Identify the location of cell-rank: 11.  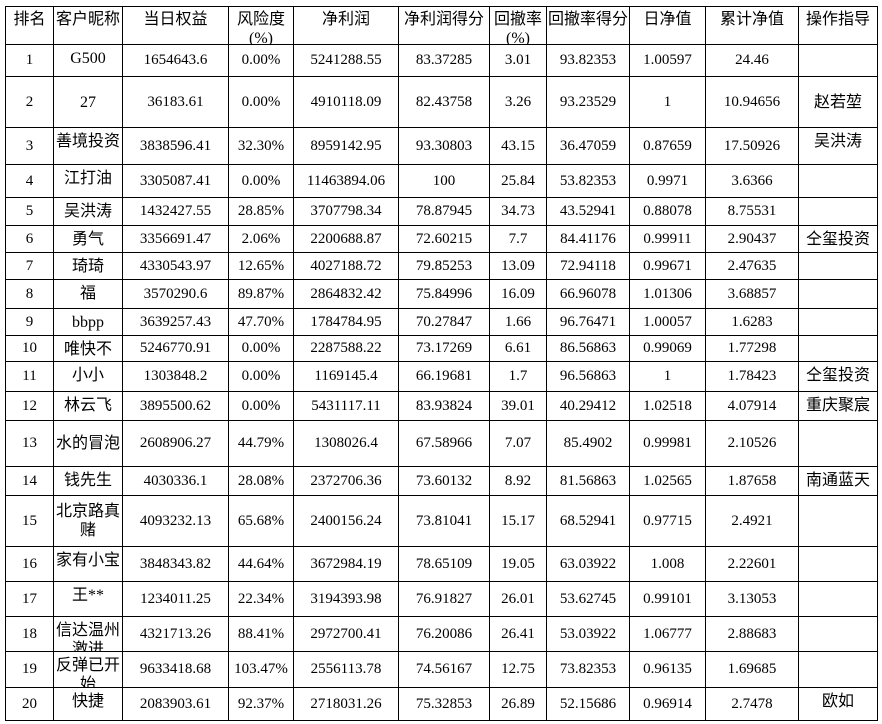
(29, 376).